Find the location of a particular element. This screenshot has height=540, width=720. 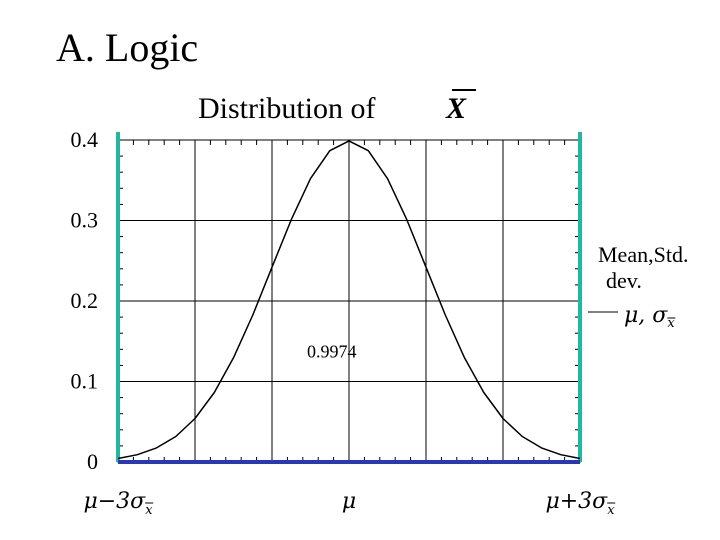

chart-title-symbol: X is located at coordinates (456, 108).